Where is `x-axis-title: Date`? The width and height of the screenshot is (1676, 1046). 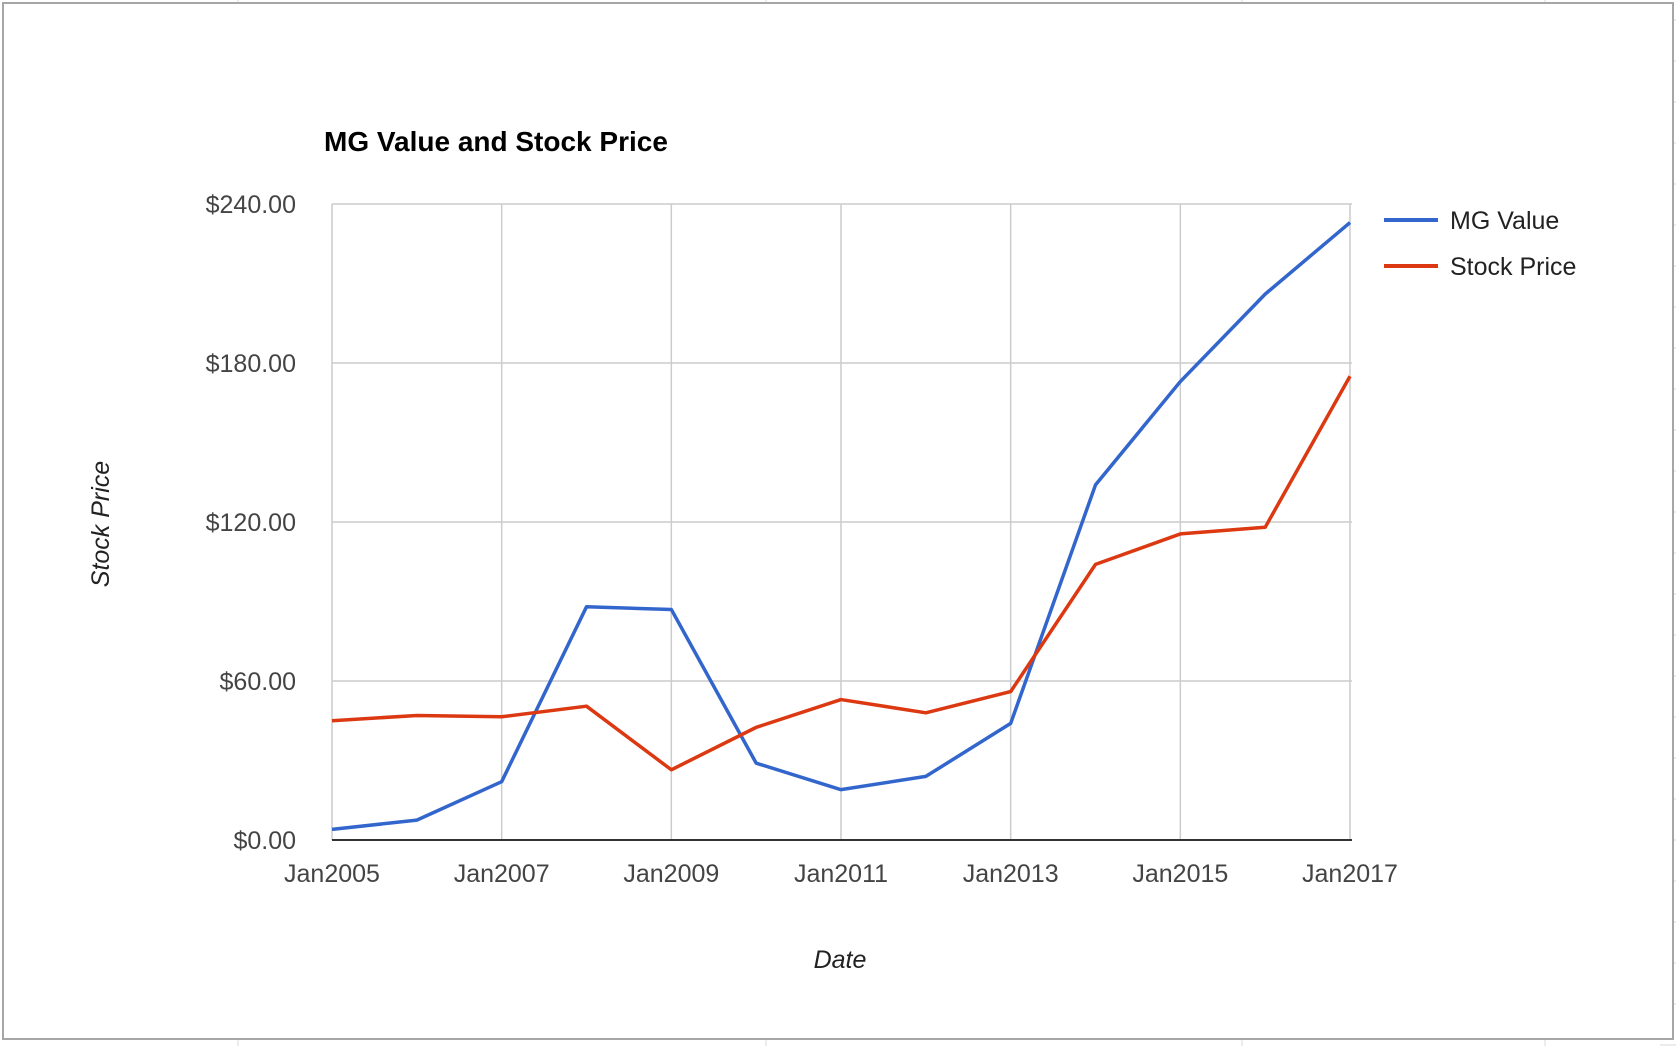
x-axis-title: Date is located at coordinates (840, 960).